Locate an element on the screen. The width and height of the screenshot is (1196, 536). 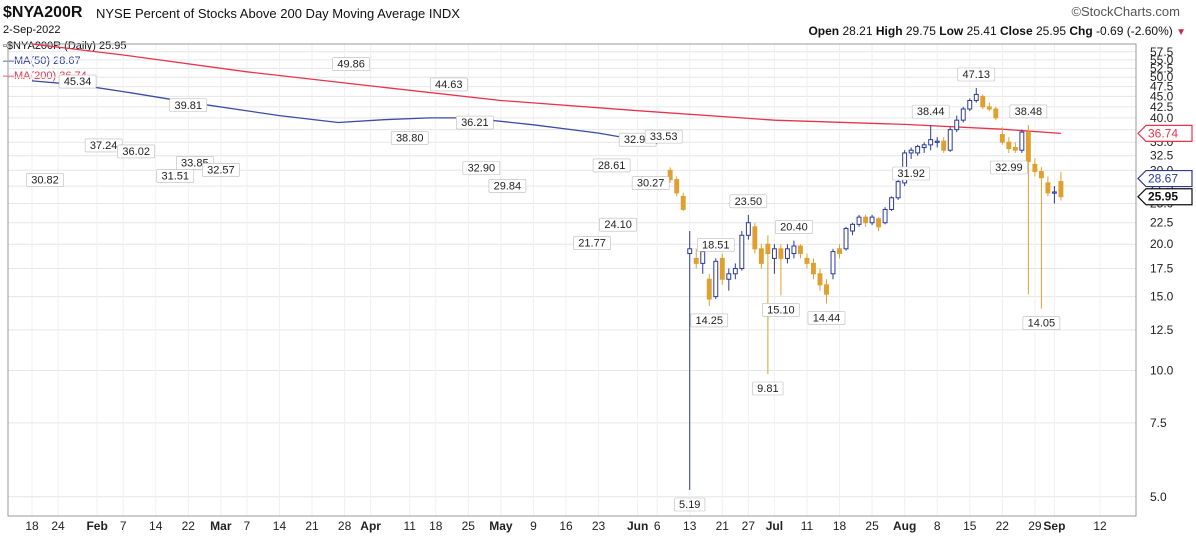
annotation-label: 32.57 is located at coordinates (221, 170).